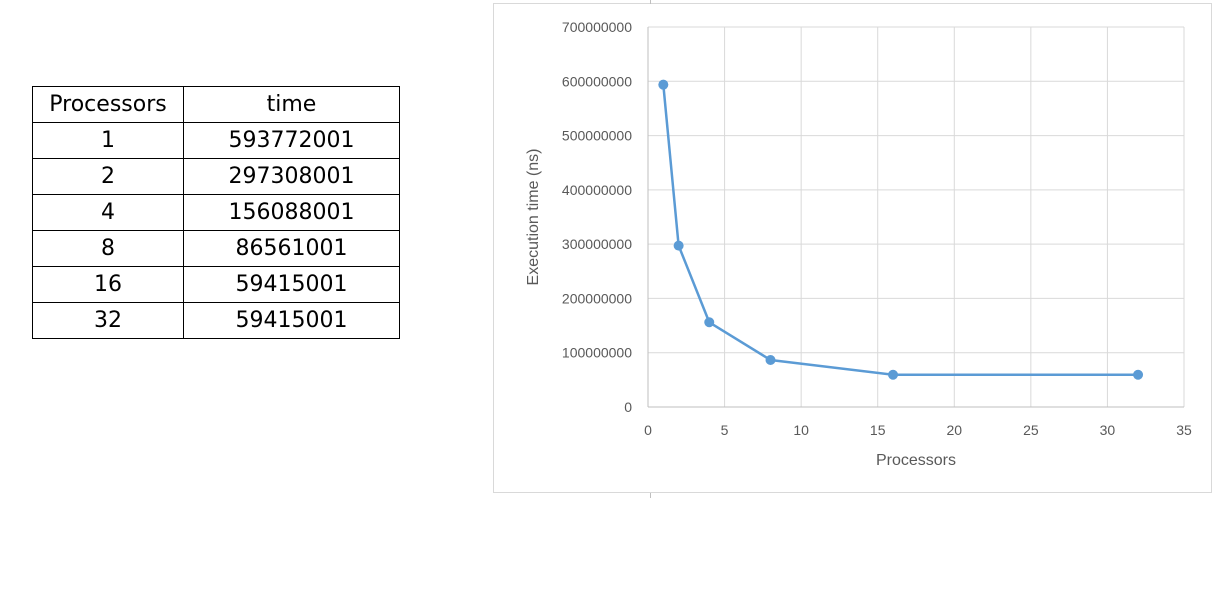  I want to click on table-row: 32 59415001, so click(216, 320).